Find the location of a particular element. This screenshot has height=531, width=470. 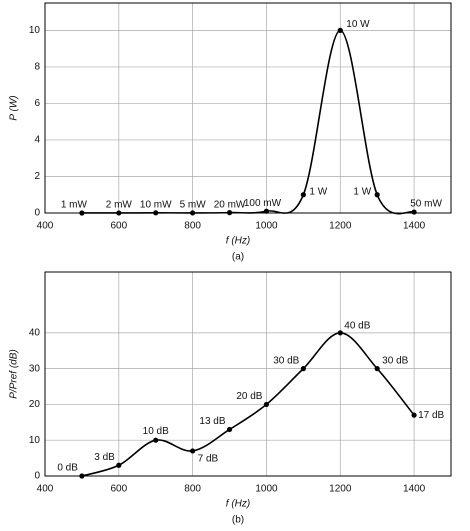

data-label: 10 mW is located at coordinates (156, 204).